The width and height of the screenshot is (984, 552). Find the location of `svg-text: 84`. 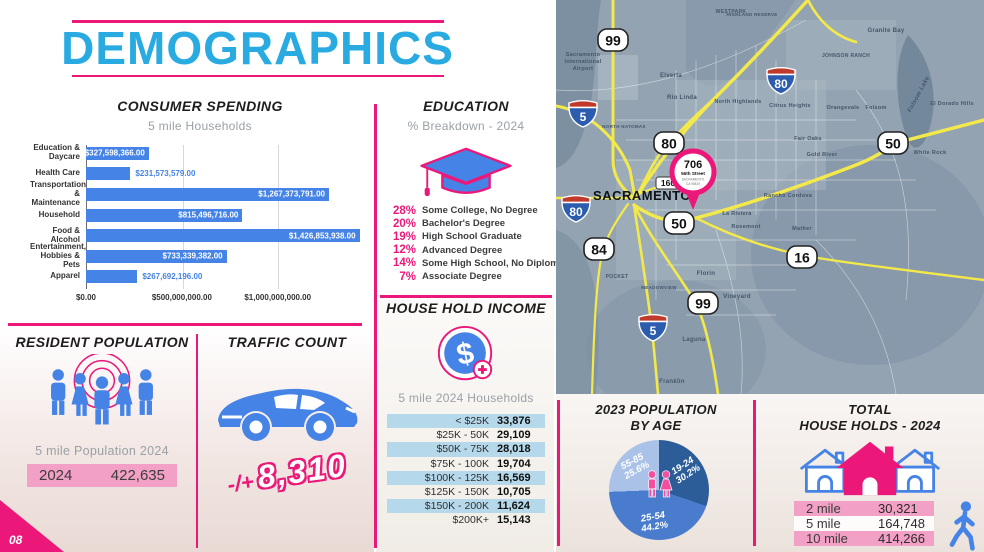

svg-text: 84 is located at coordinates (599, 250).